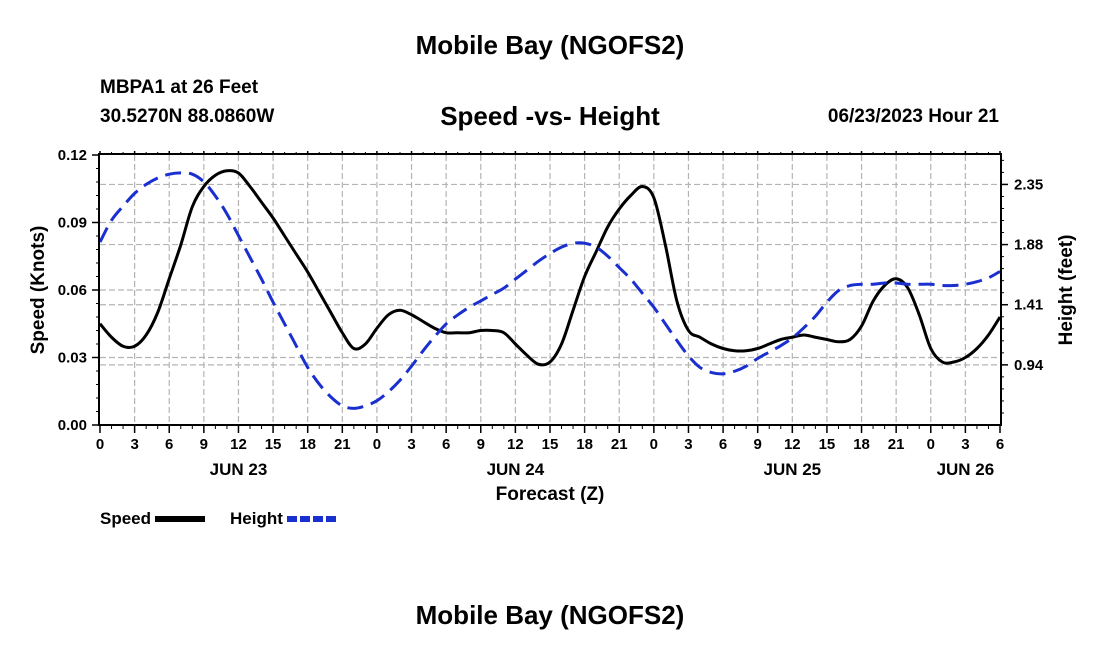 The width and height of the screenshot is (1100, 650). I want to click on legend-height-swatch, so click(311, 519).